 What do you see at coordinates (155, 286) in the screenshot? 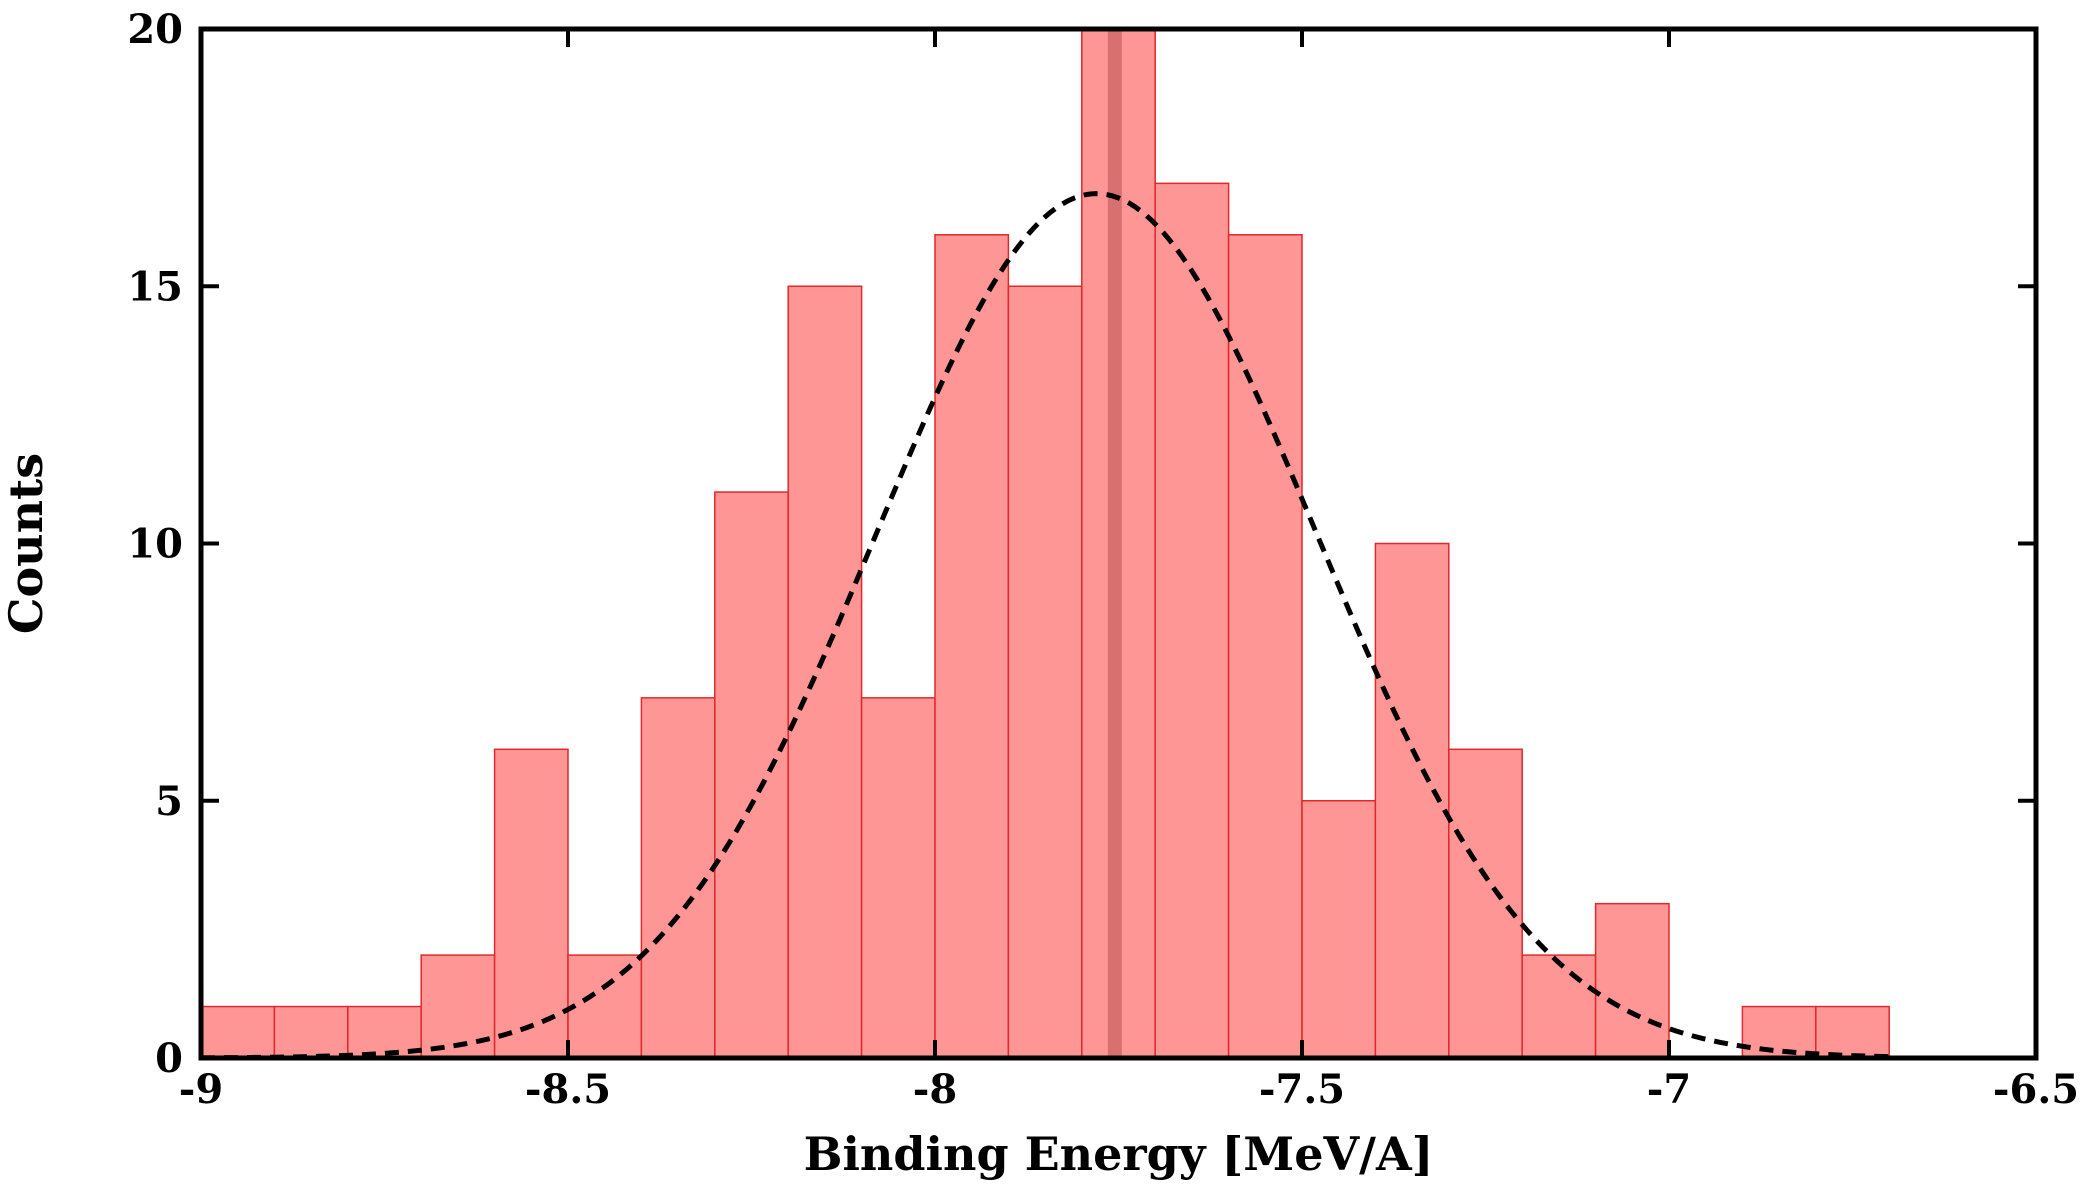
I see `y-tick-label: 15` at bounding box center [155, 286].